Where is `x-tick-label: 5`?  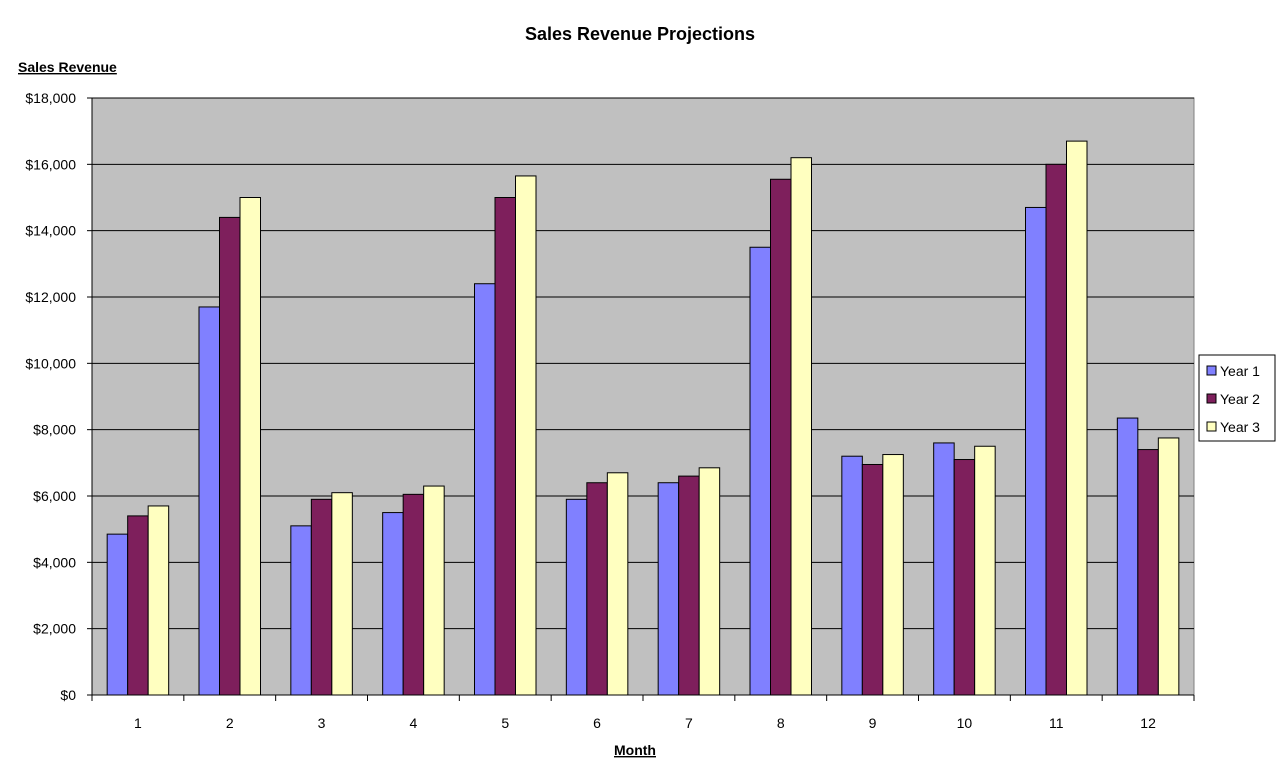 x-tick-label: 5 is located at coordinates (505, 723).